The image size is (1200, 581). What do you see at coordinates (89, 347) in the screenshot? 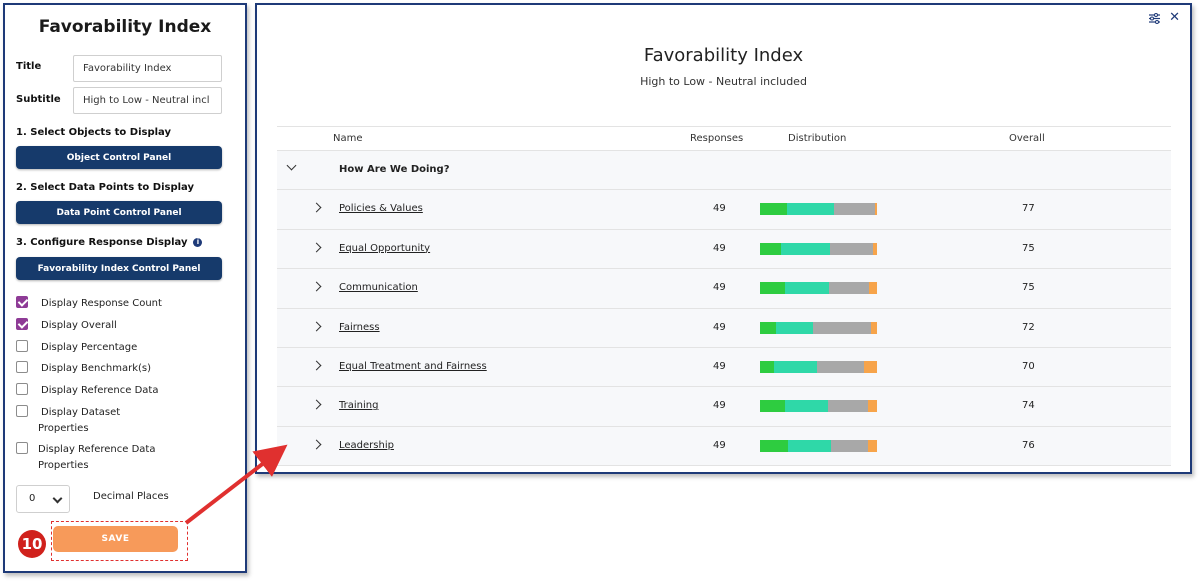
I see `checkbox-label: Display Percentage` at bounding box center [89, 347].